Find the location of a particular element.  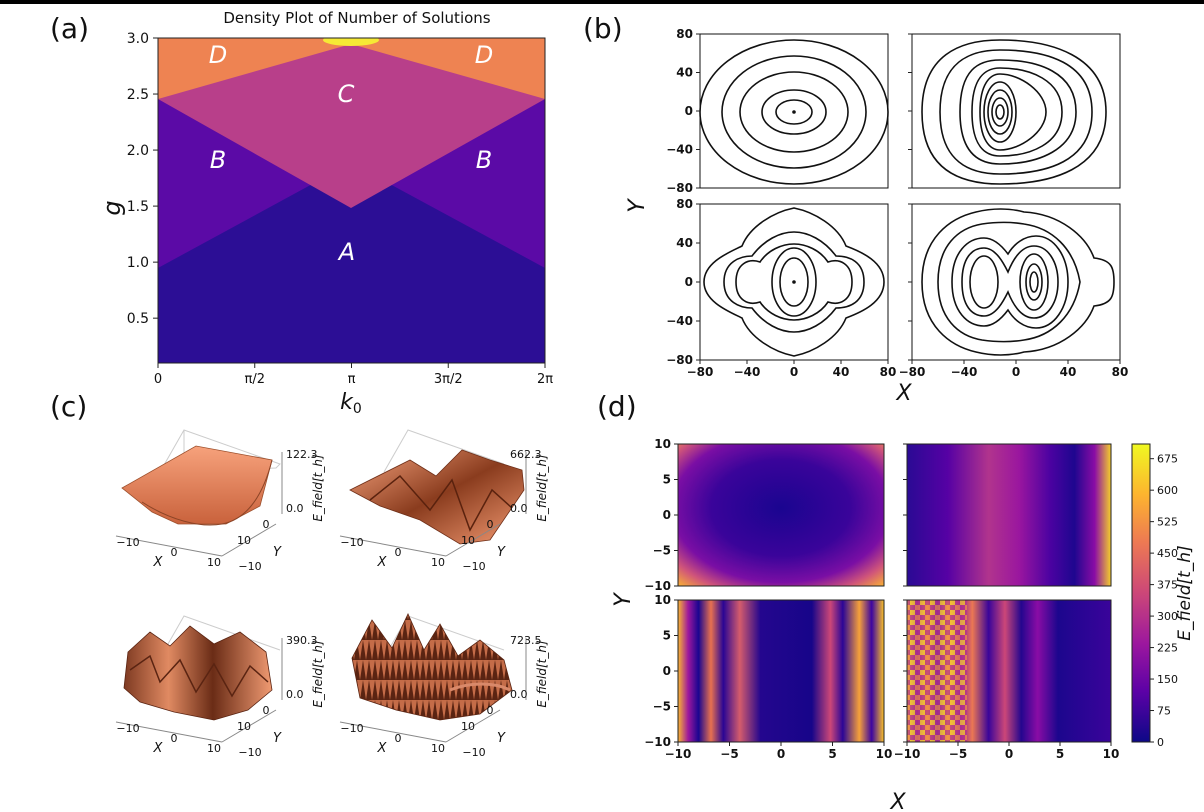

region-label-d-left: D is located at coordinates (218, 55).